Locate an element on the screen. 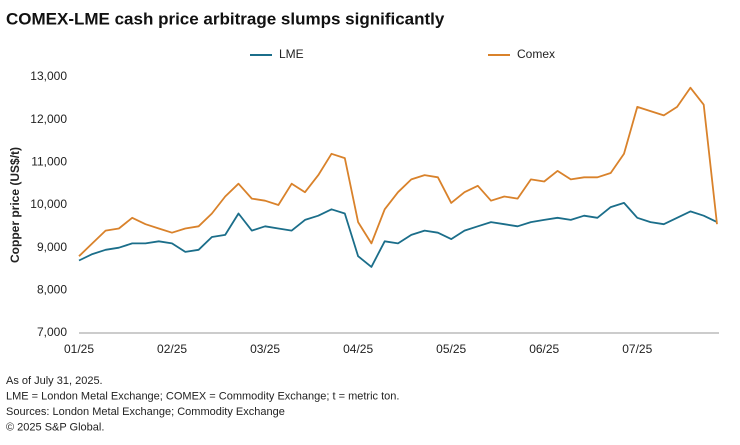 The image size is (740, 445). y-tick-label: 13,000 is located at coordinates (48, 76).